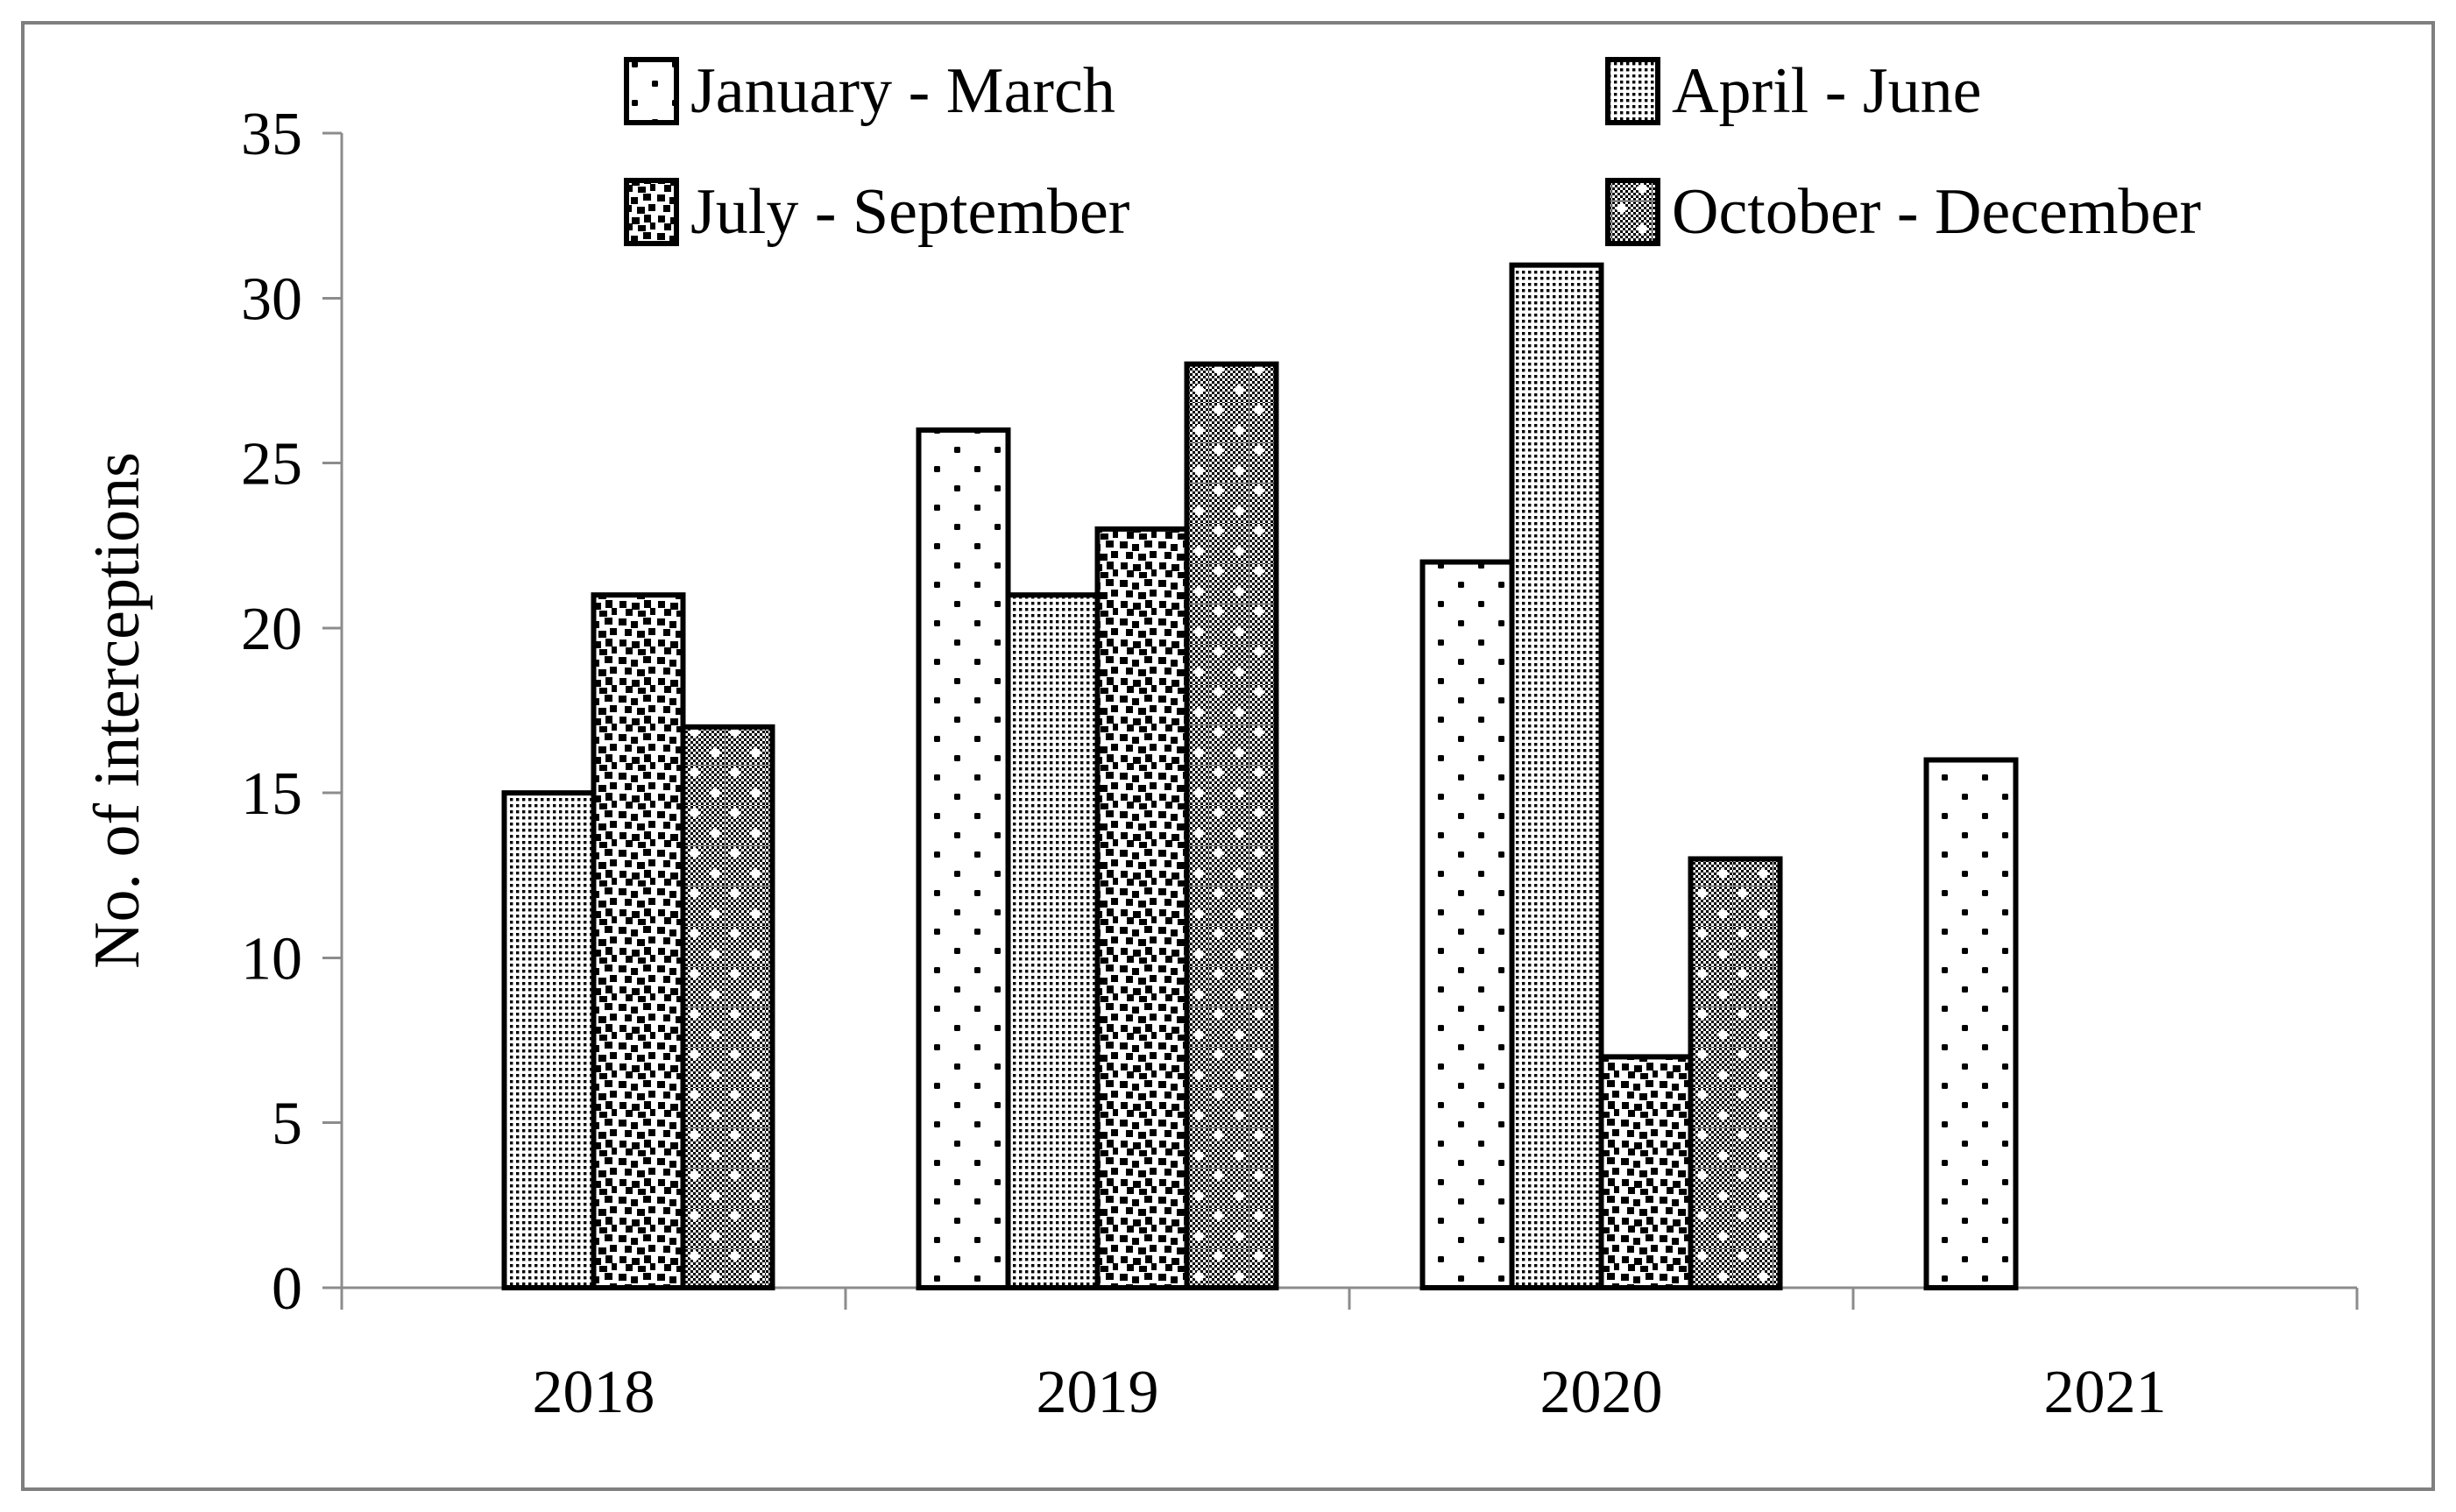  I want to click on y-tick-label: 30, so click(271, 299).